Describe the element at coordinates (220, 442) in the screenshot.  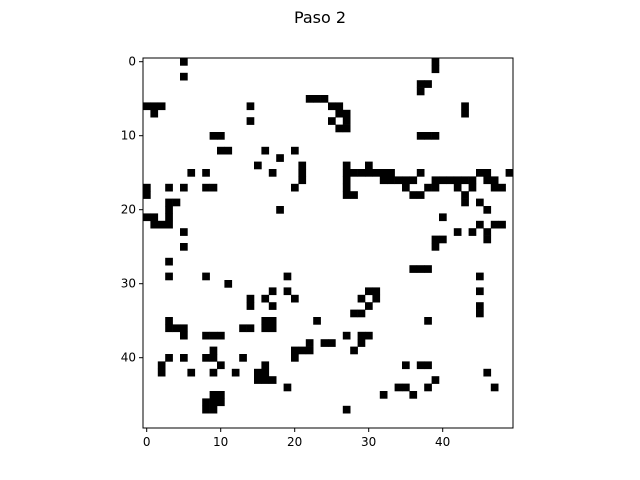
I see `x-tick-label: 10` at that location.